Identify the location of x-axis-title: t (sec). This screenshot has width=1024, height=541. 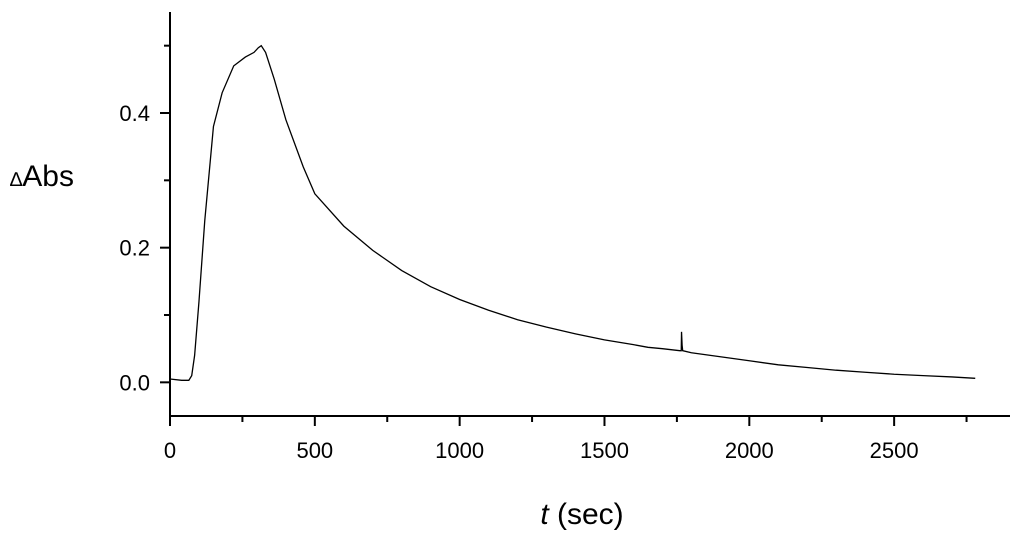
(581, 514).